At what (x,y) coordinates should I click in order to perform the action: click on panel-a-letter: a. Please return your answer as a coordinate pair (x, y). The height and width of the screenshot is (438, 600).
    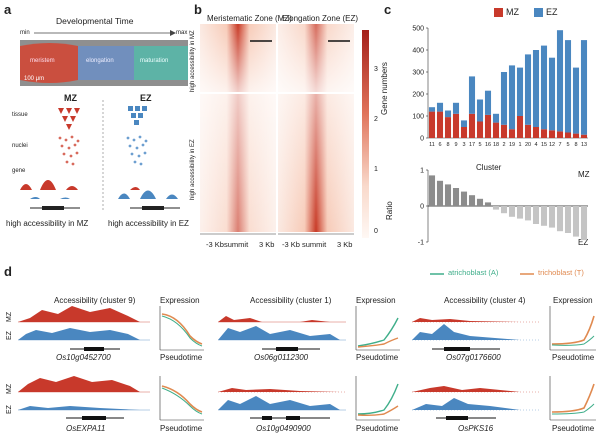
    Looking at the image, I should click on (8, 9).